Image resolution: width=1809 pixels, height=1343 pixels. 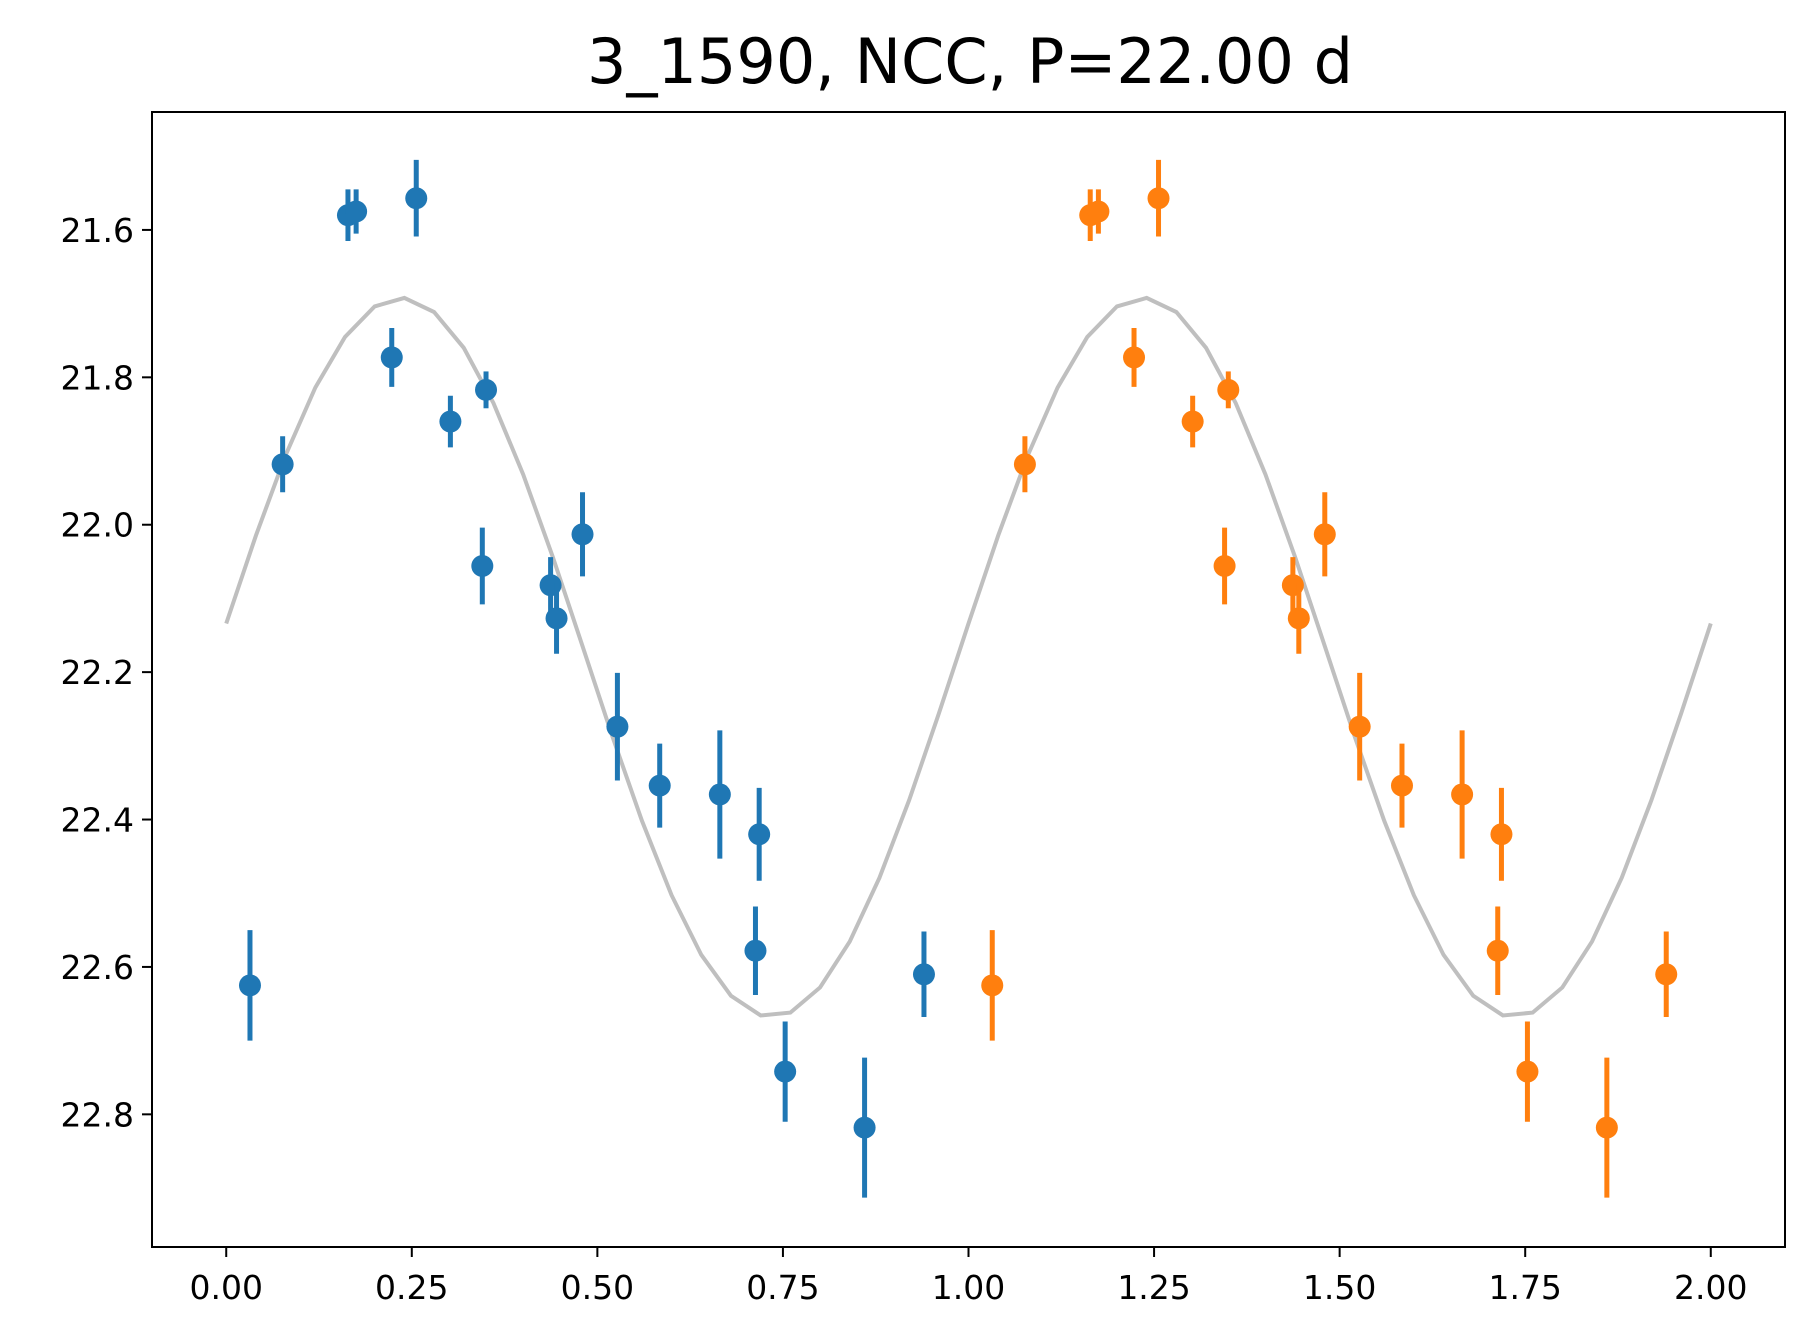 What do you see at coordinates (97, 672) in the screenshot?
I see `y-tick-label: 22.2` at bounding box center [97, 672].